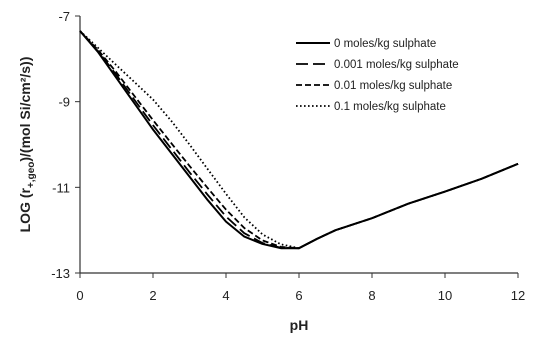 This screenshot has width=542, height=343. Describe the element at coordinates (518, 295) in the screenshot. I see `x-tick-label: 12` at that location.